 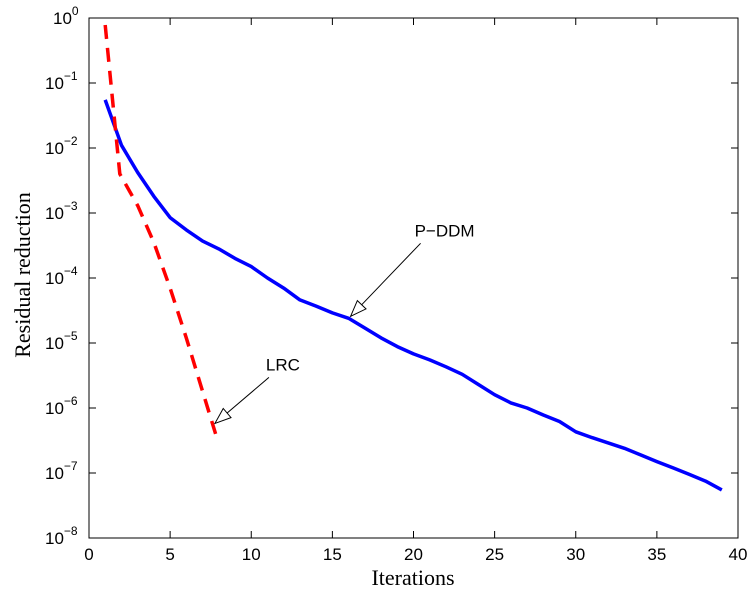 What do you see at coordinates (61, 406) in the screenshot?
I see `y-tick-label: 10⁻⁶` at bounding box center [61, 406].